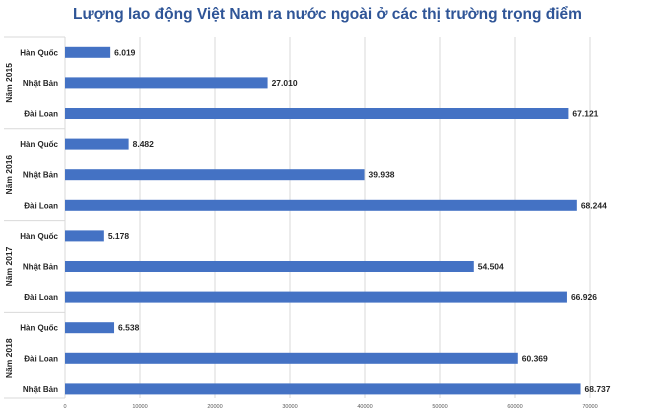 The image size is (645, 414). What do you see at coordinates (64, 407) in the screenshot?
I see `x-tick-label: 0` at bounding box center [64, 407].